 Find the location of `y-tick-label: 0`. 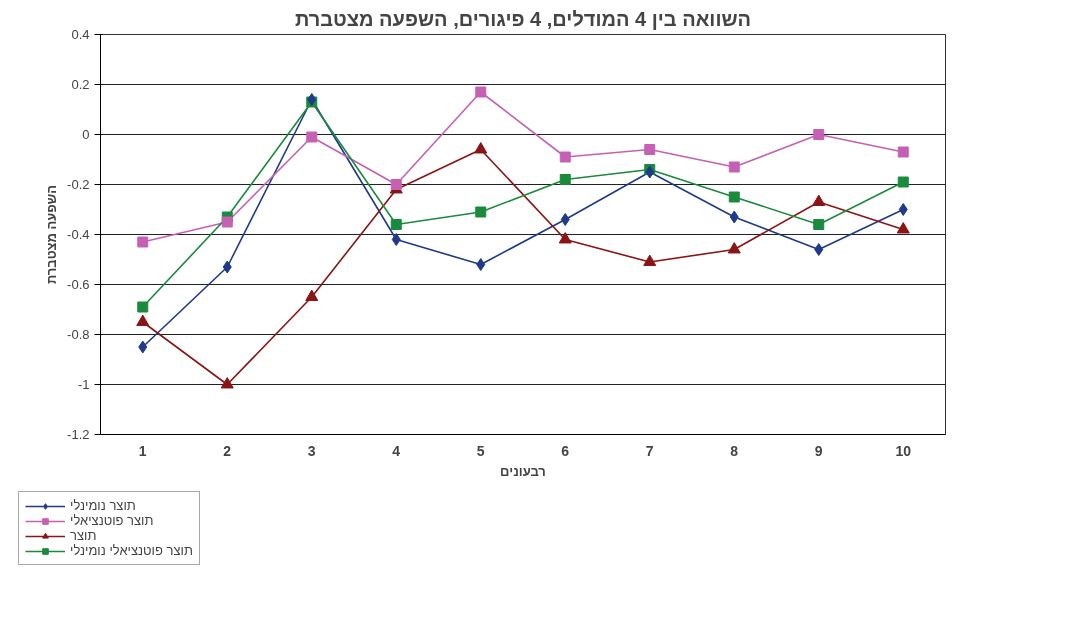

y-tick-label: 0 is located at coordinates (86, 134).